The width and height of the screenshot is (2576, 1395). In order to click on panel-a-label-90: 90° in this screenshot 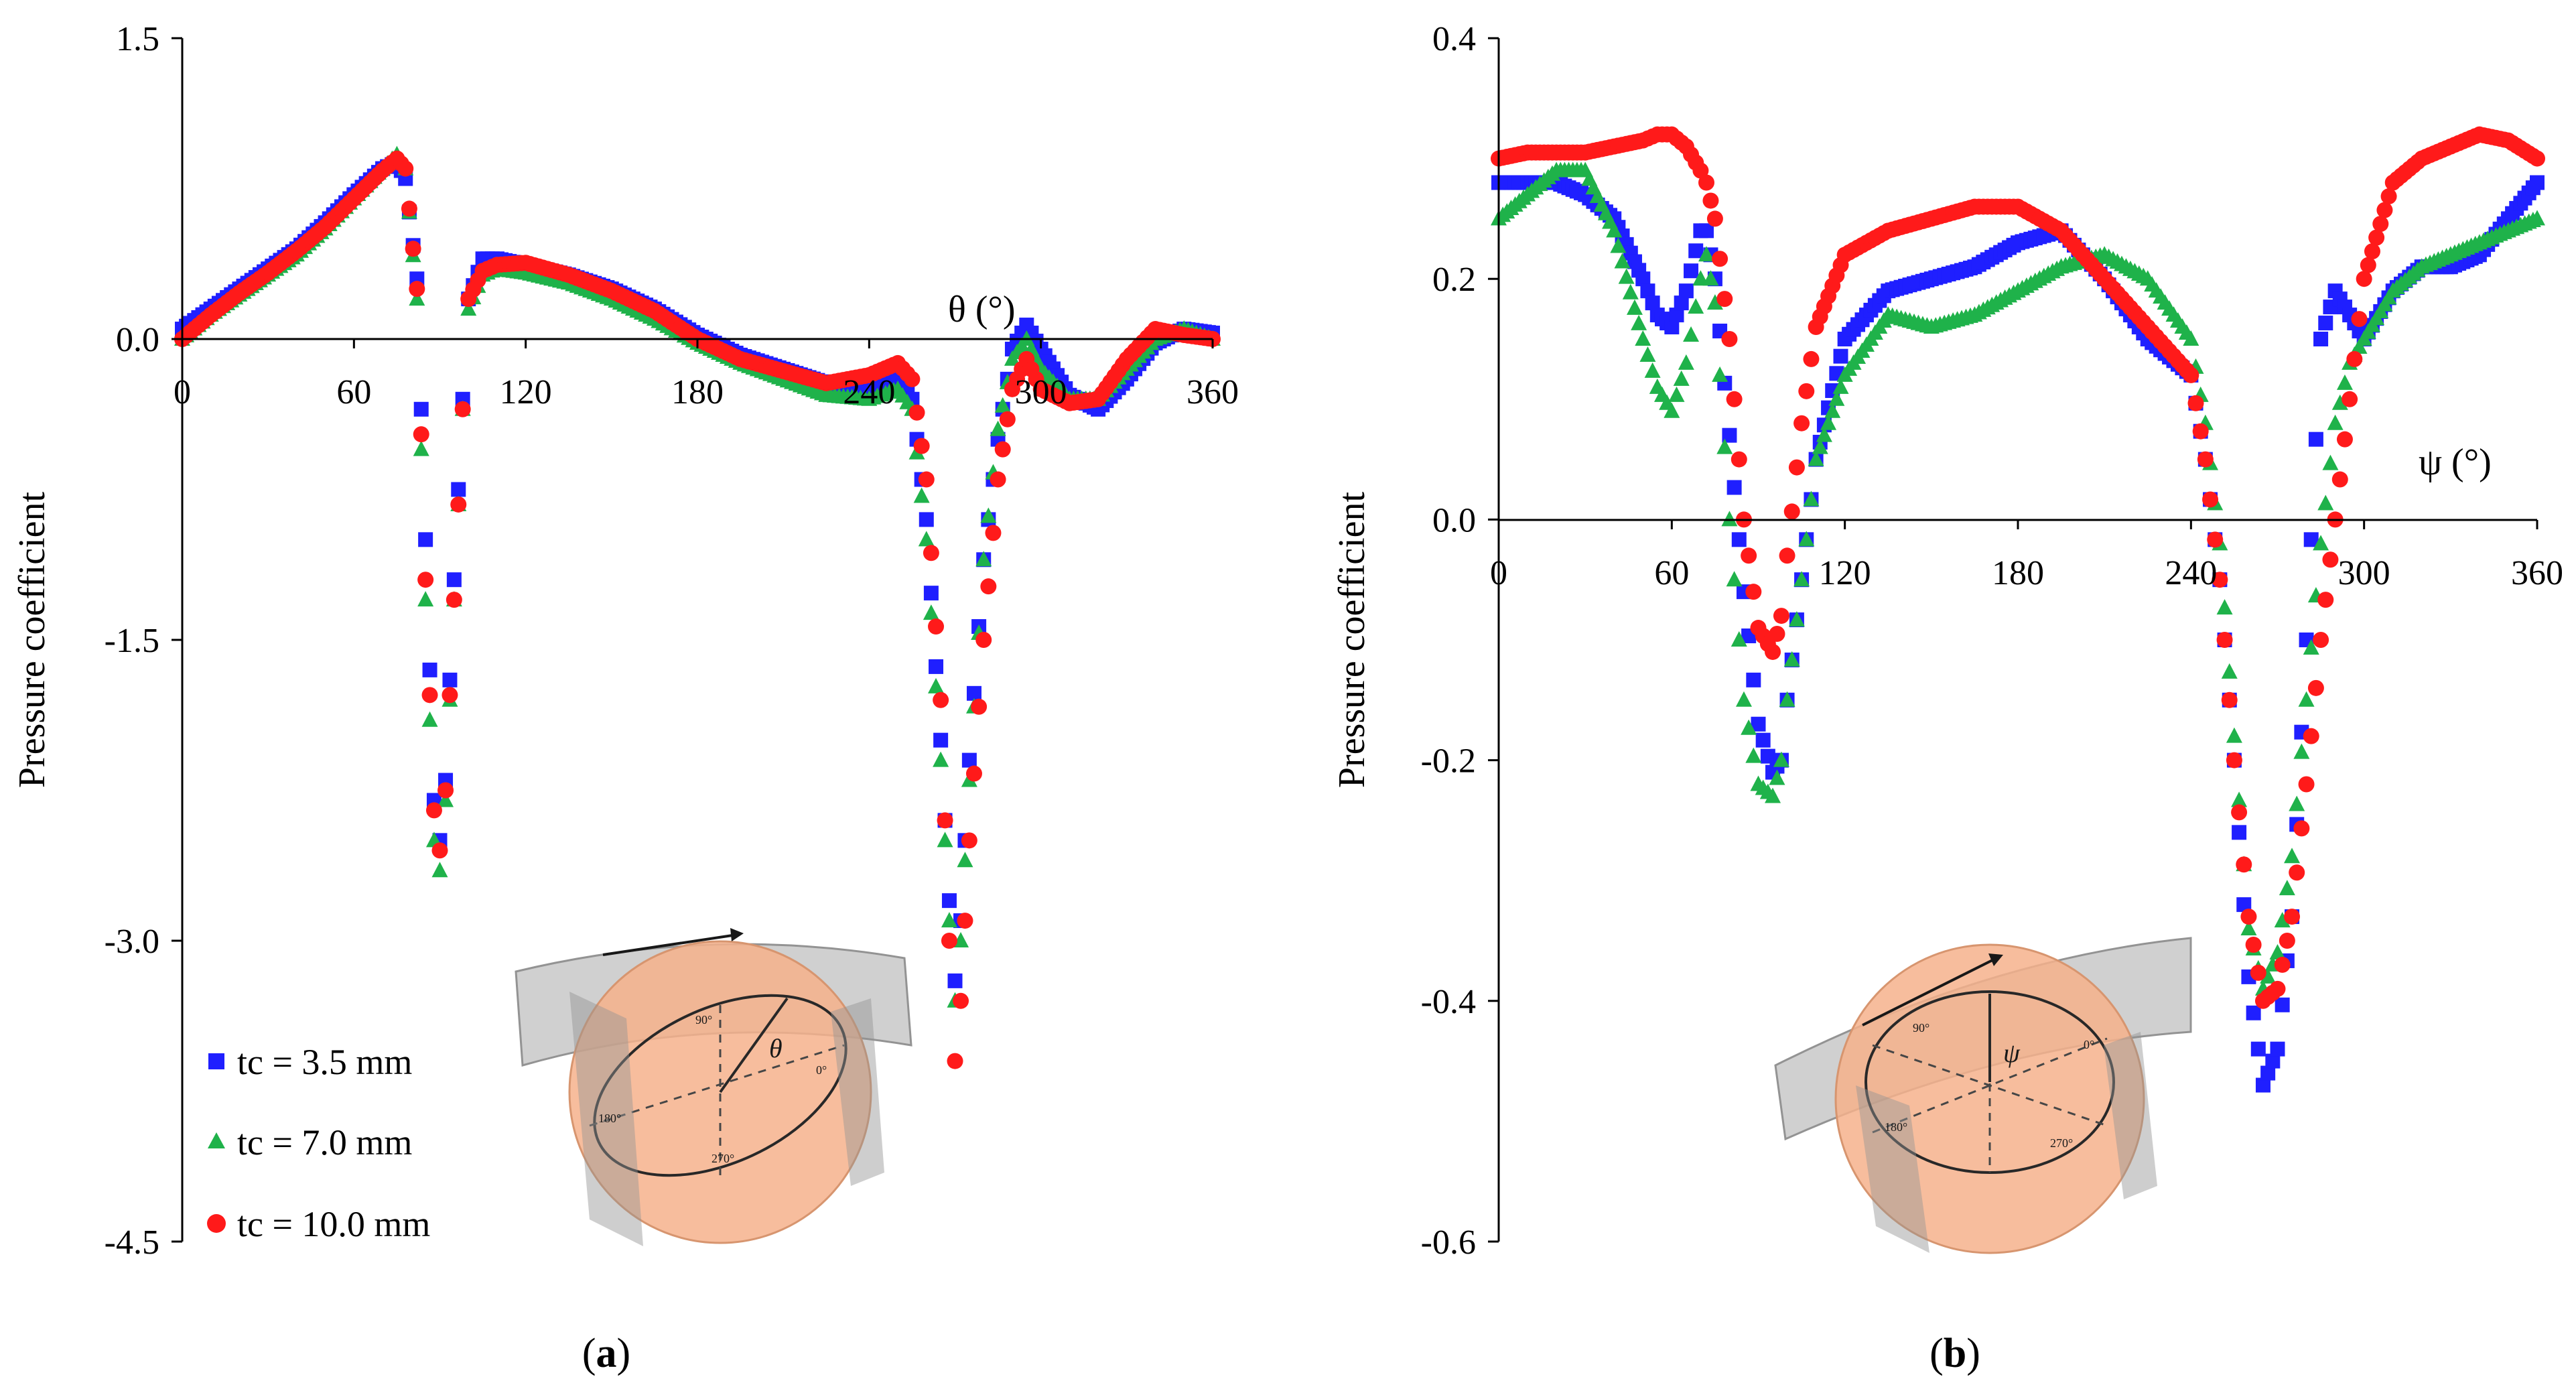, I will do `click(703, 1019)`.